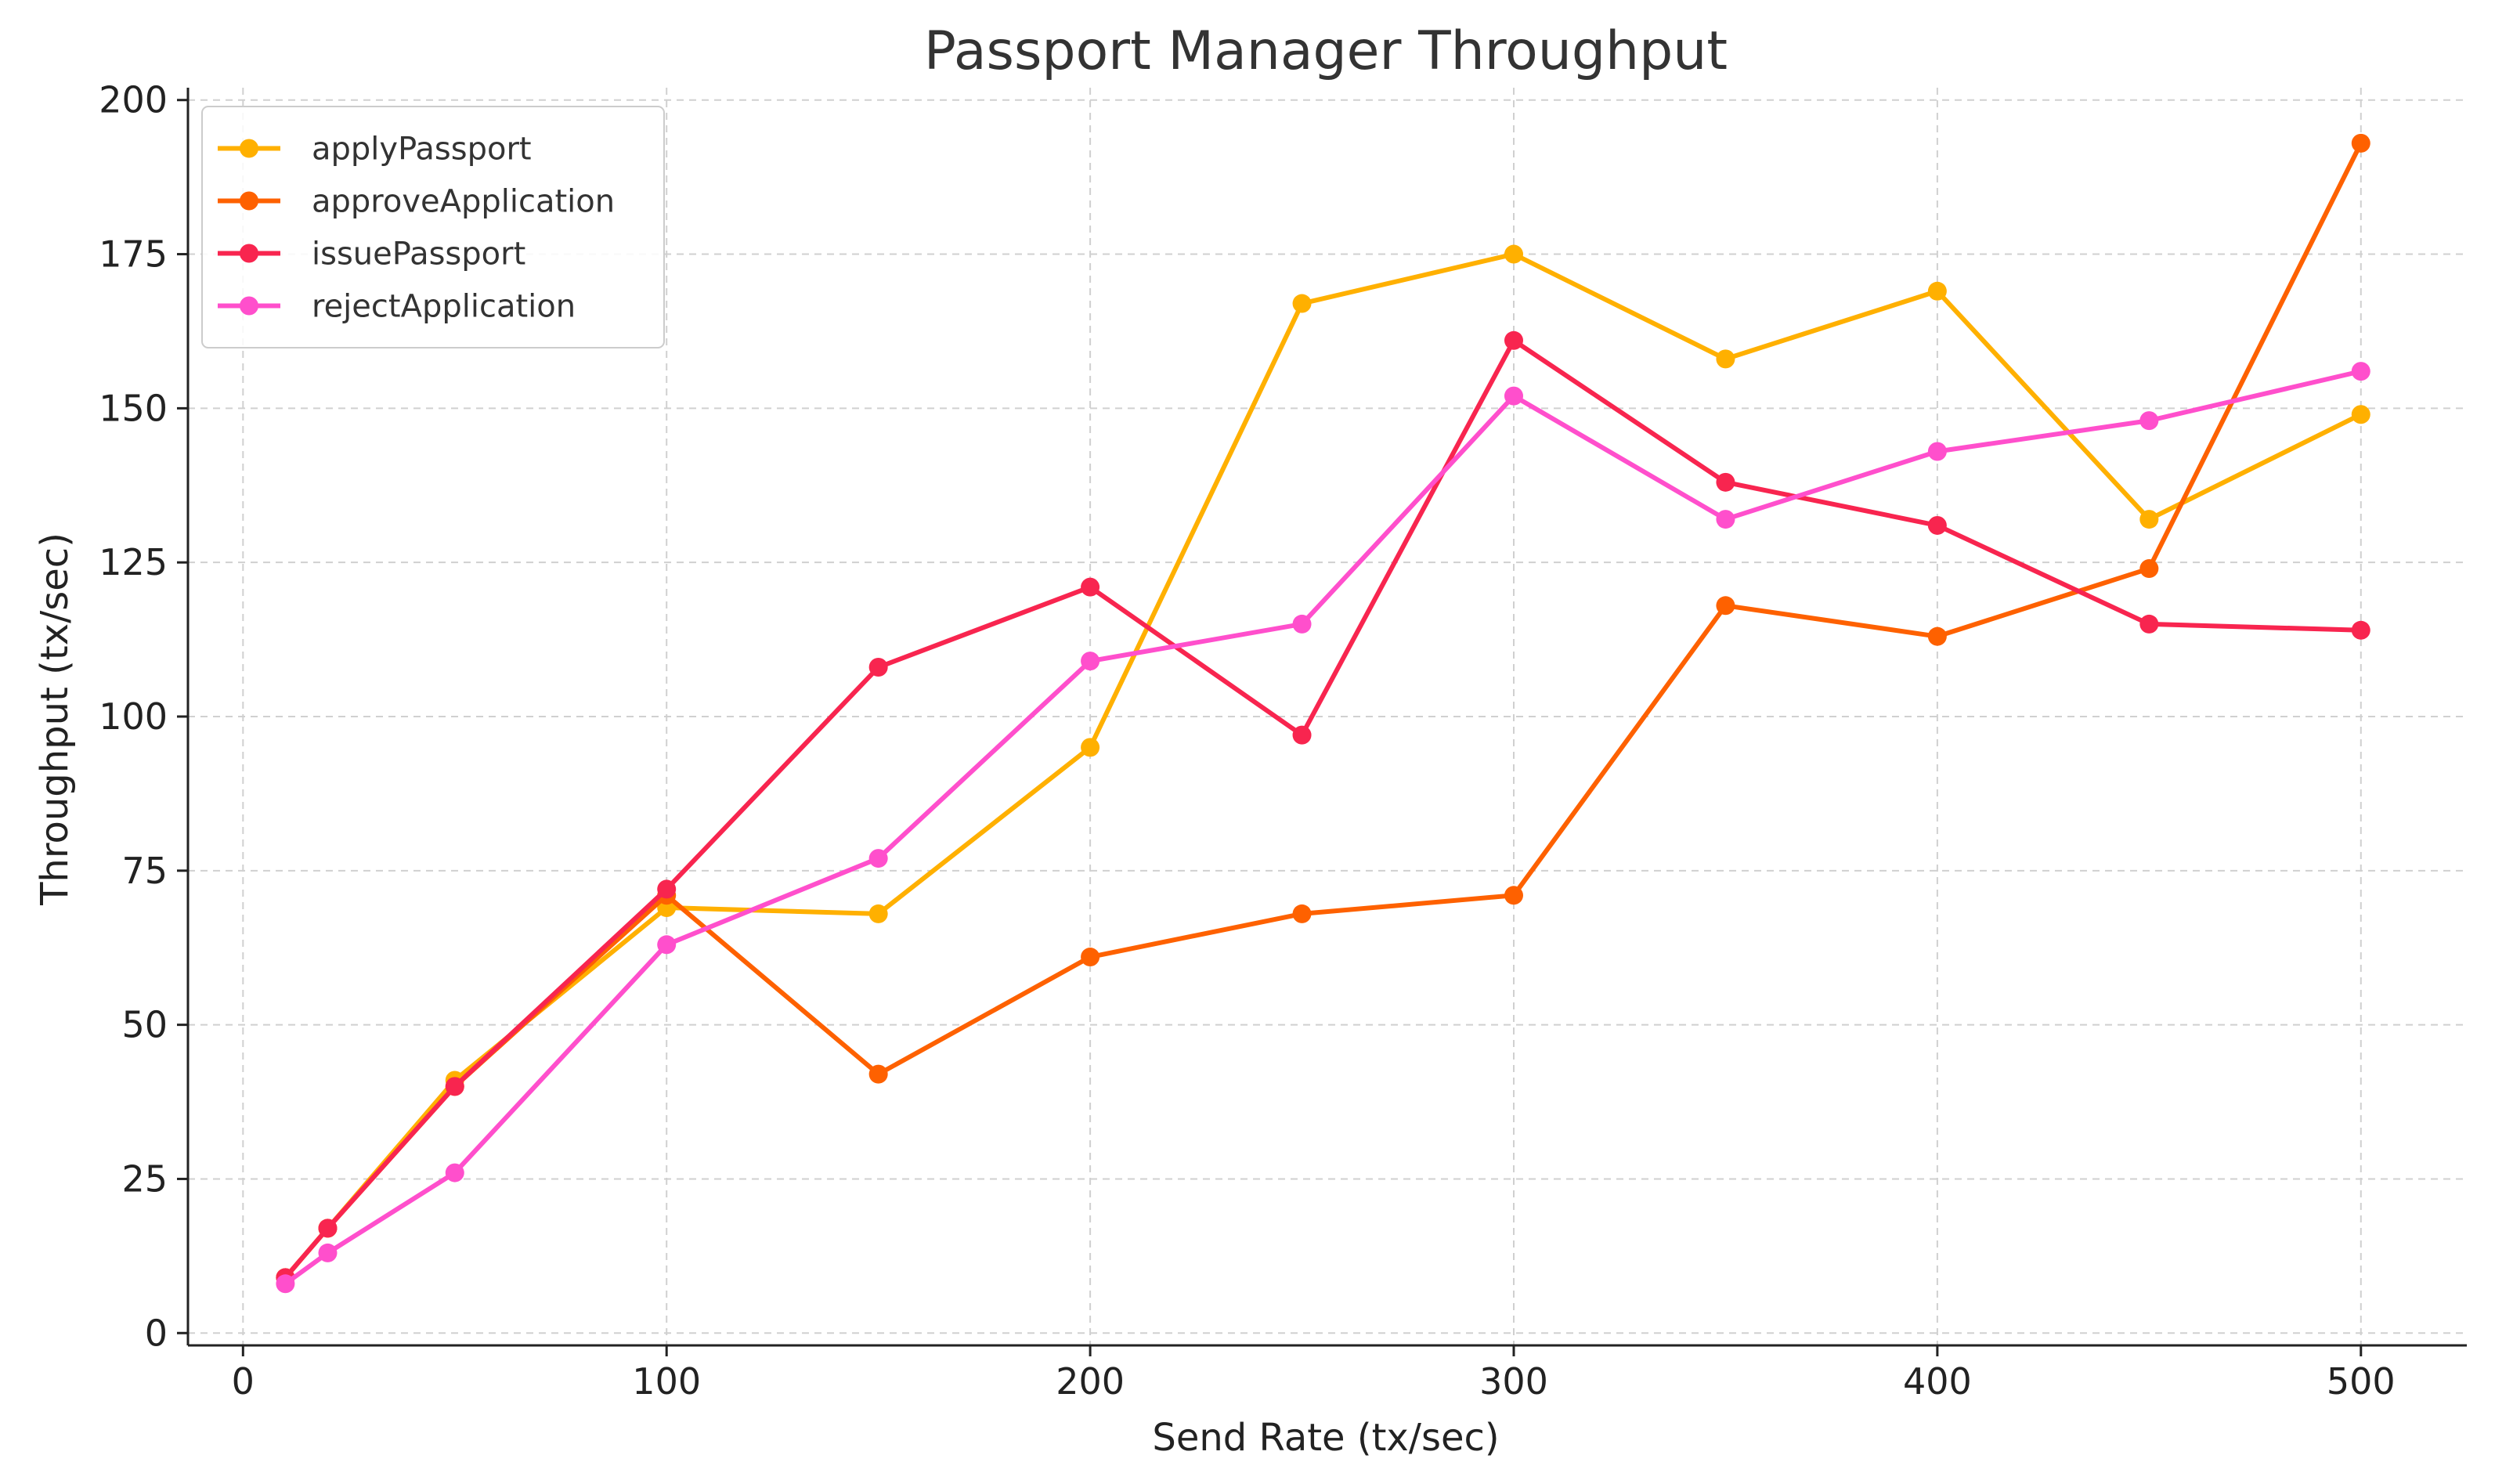 This screenshot has width=2495, height=1484. What do you see at coordinates (1325, 1438) in the screenshot?
I see `x-axis-label: Send Rate (tx/sec)` at bounding box center [1325, 1438].